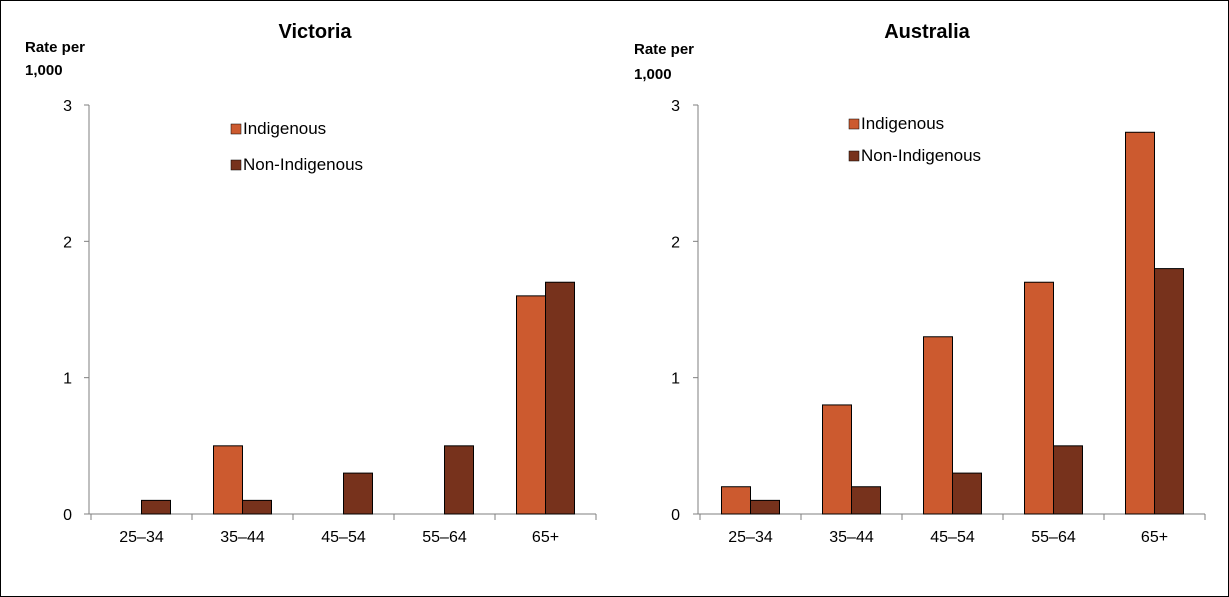  What do you see at coordinates (545, 537) in the screenshot?
I see `chart-0-x-tick-label: 65+` at bounding box center [545, 537].